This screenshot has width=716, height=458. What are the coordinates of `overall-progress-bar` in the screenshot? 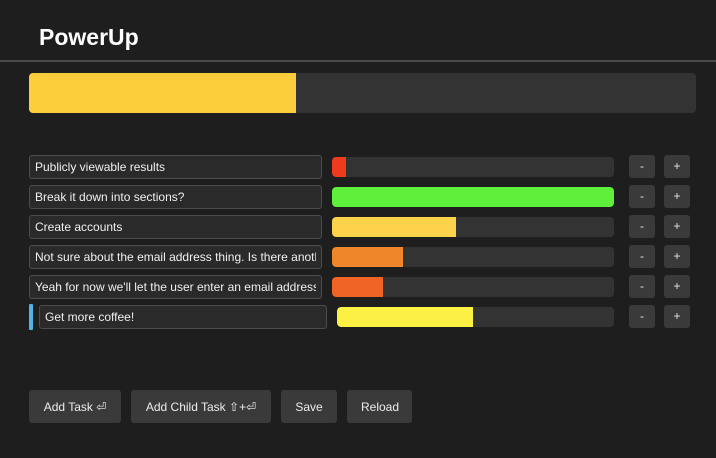 It's located at (362, 93).